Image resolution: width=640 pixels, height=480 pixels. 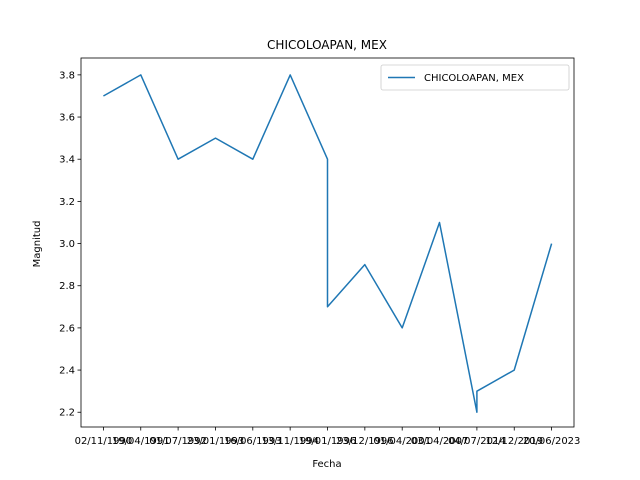 I want to click on chart-title: CHICOLOAPAN, MEX, so click(x=327, y=45).